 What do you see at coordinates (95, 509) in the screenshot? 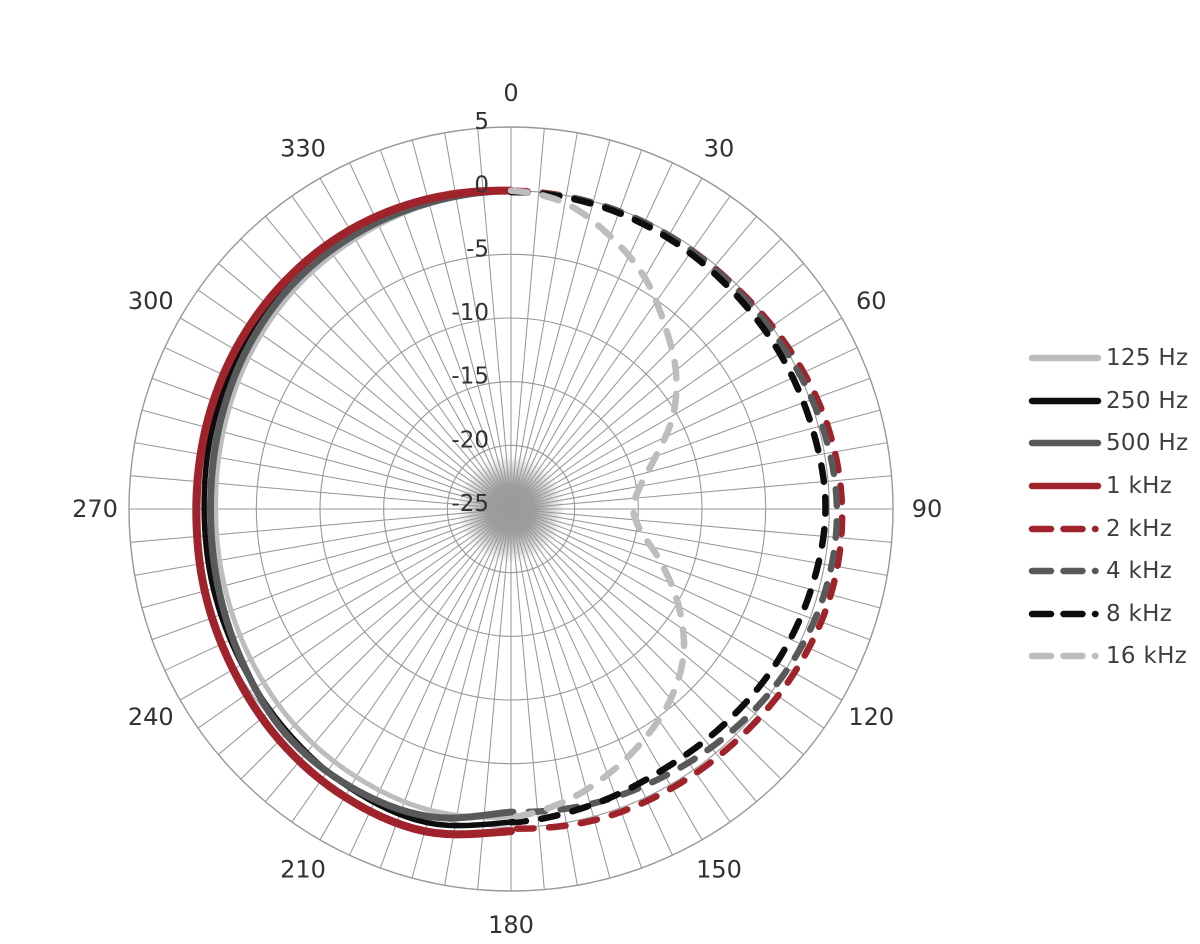
I see `angle-label-270: 270` at bounding box center [95, 509].